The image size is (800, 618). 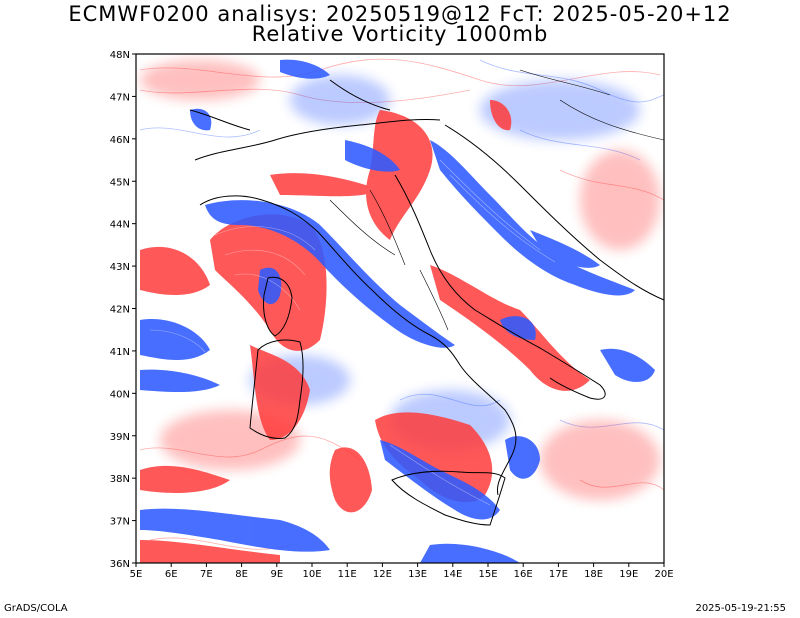 What do you see at coordinates (120, 522) in the screenshot?
I see `y-tick-label: 37N` at bounding box center [120, 522].